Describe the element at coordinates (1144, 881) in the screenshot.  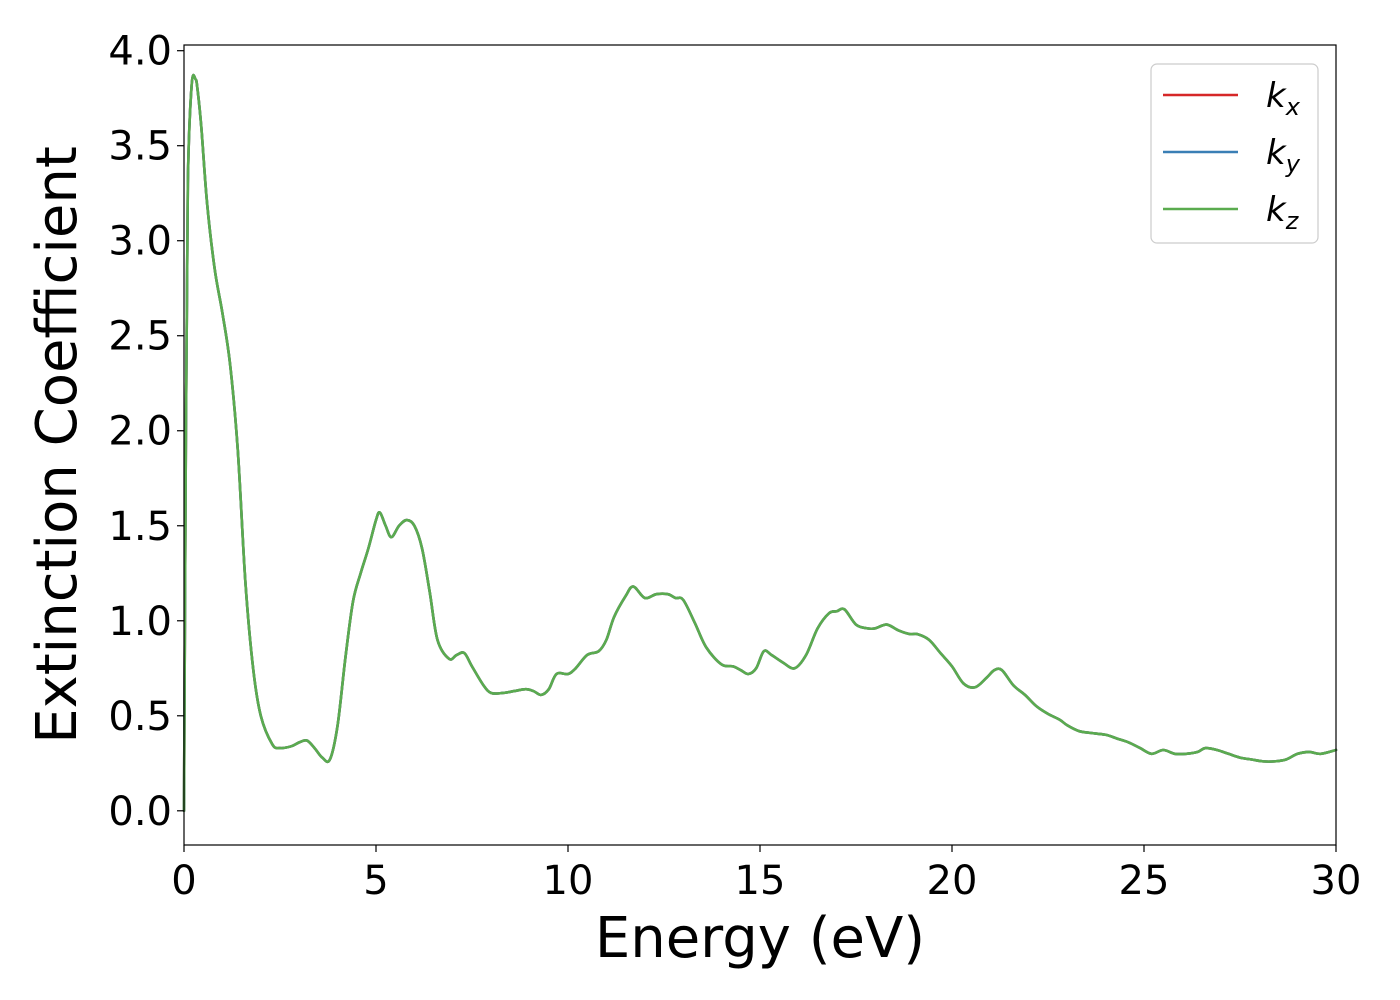
I see `x-tick-label: 25` at that location.